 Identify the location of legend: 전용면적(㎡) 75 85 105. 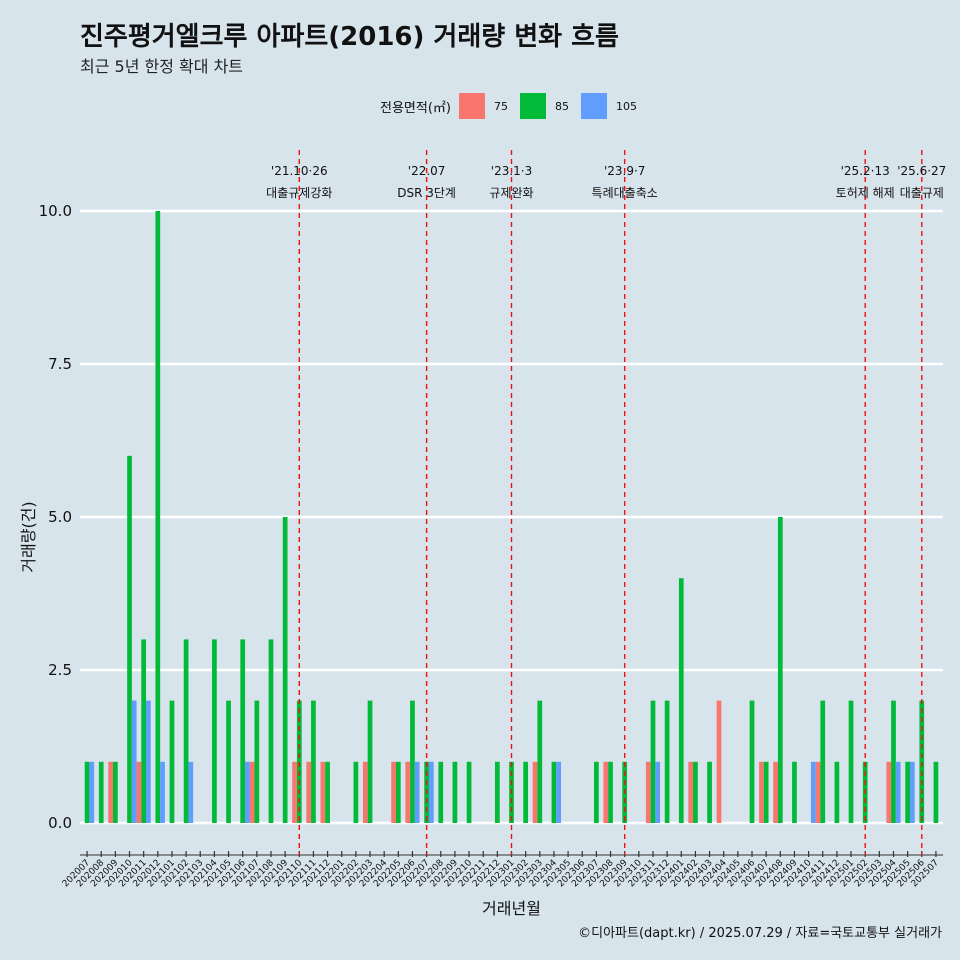
(514, 106).